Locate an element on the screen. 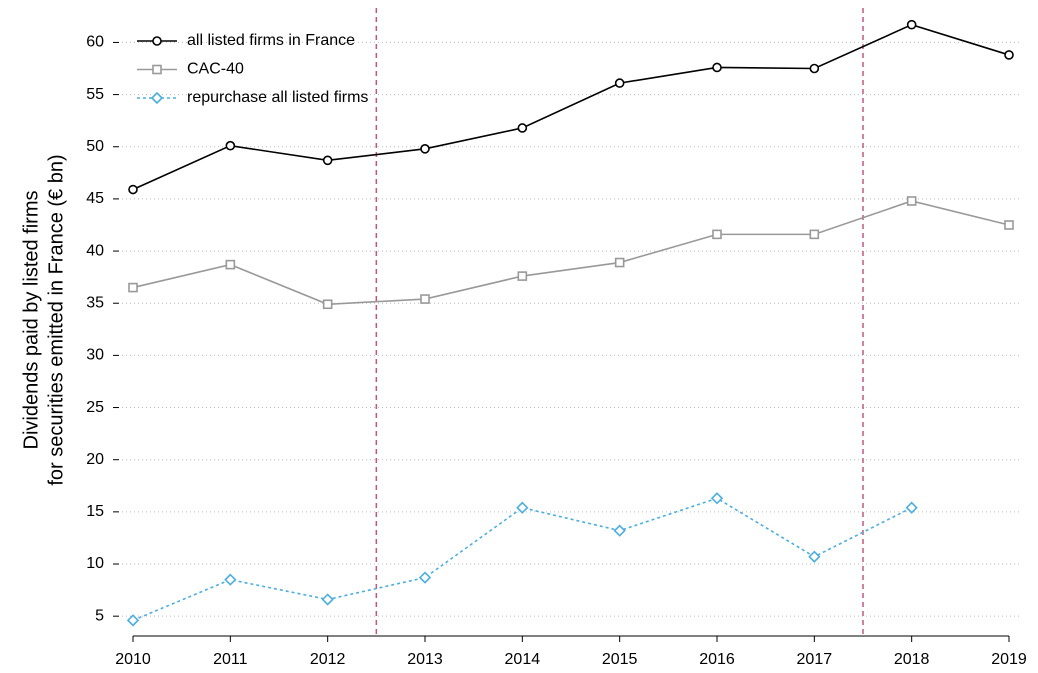 This screenshot has width=1038, height=673. y-tick-label: 40 is located at coordinates (95, 250).